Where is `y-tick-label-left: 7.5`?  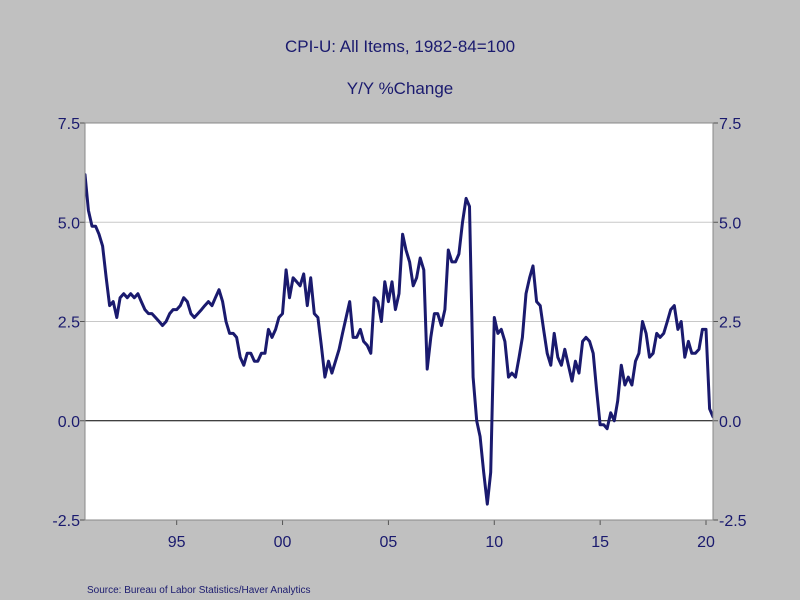 y-tick-label-left: 7.5 is located at coordinates (69, 124).